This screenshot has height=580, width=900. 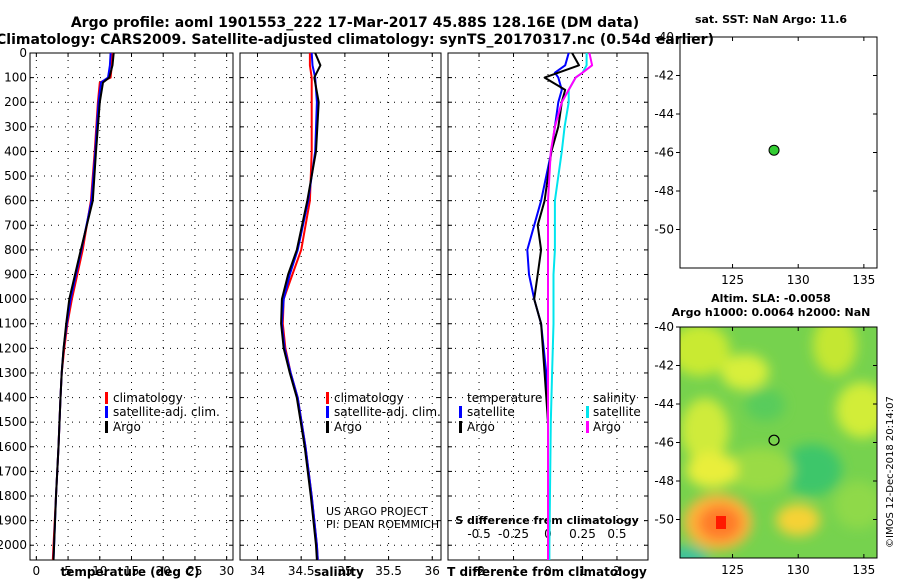 What do you see at coordinates (771, 298) in the screenshot?
I see `sla-map-title1: Altim. SLA: -0.0058` at bounding box center [771, 298].